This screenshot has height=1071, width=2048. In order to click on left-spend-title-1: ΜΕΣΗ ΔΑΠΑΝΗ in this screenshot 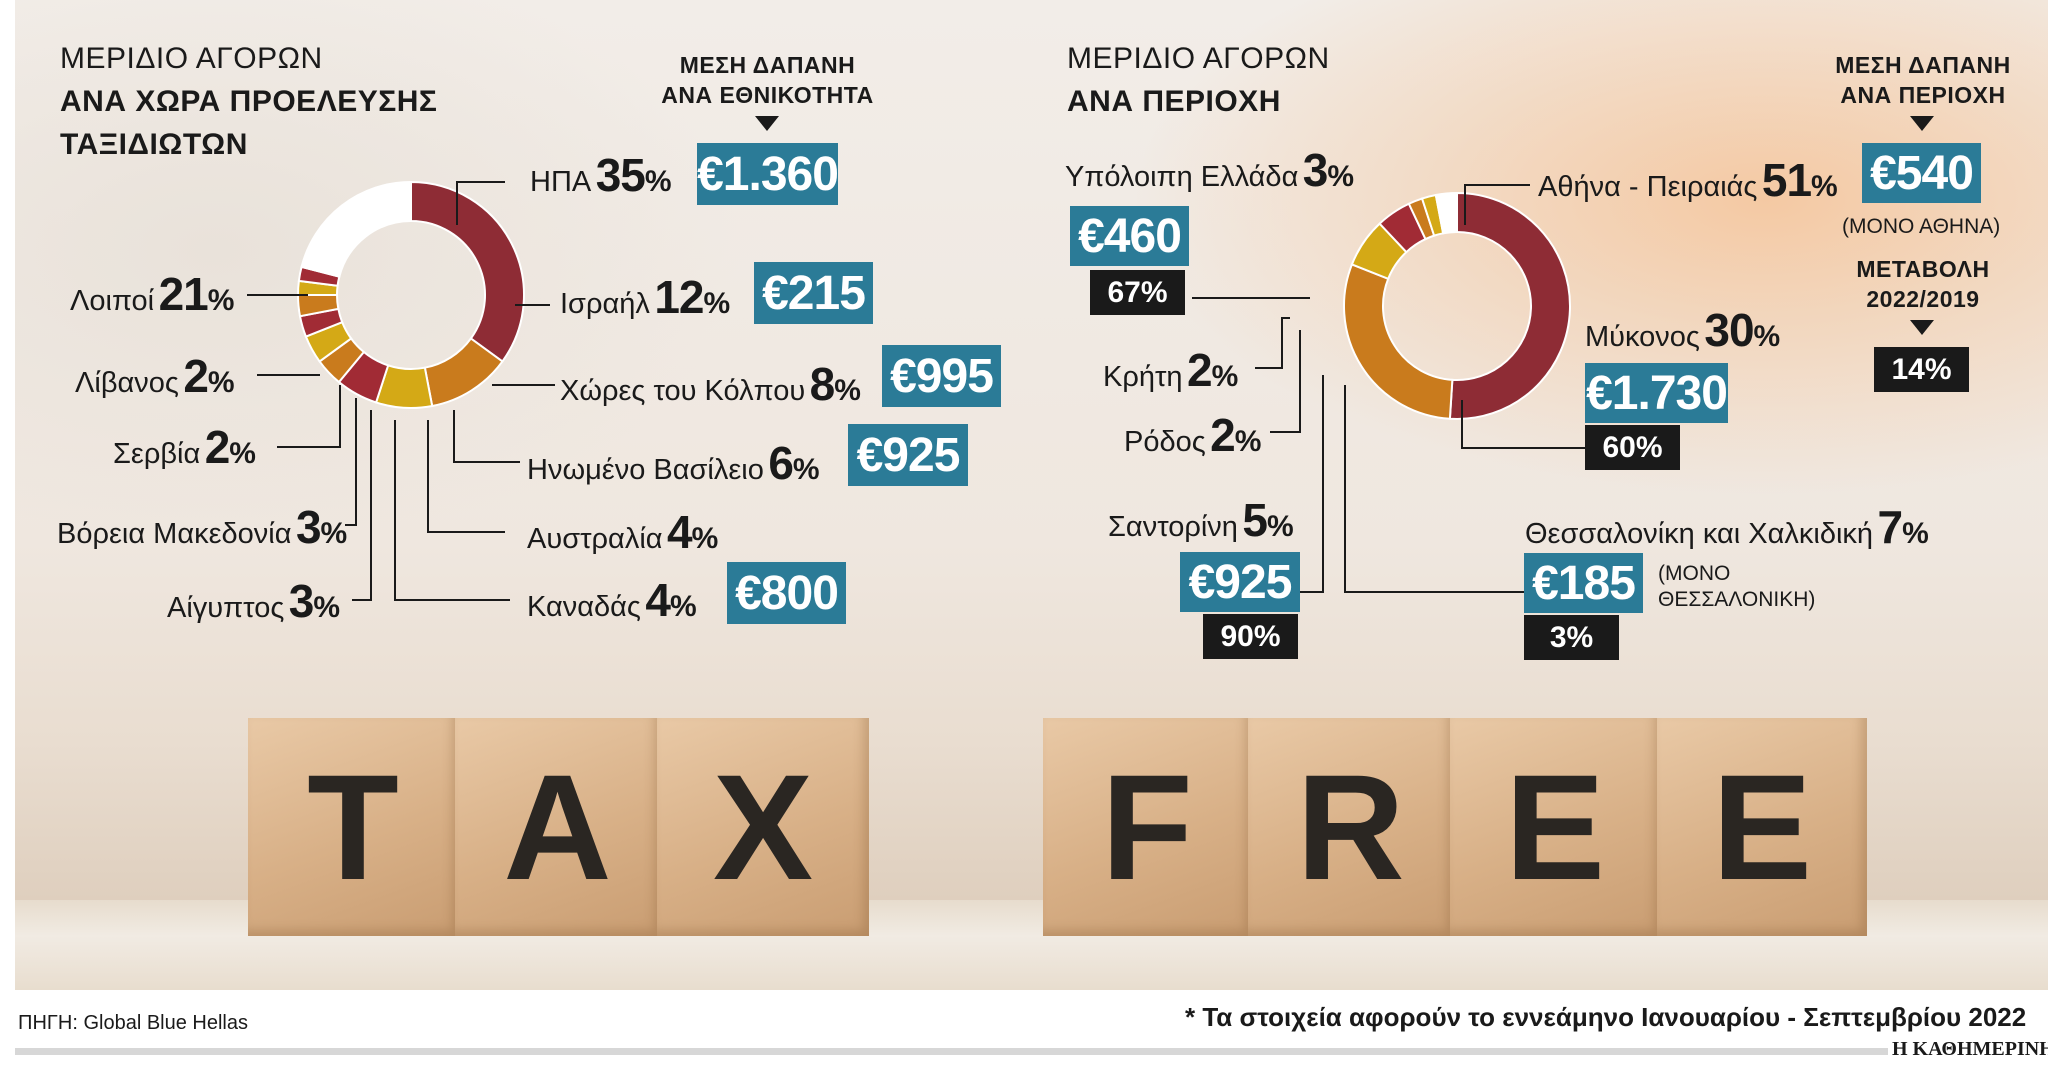, I will do `click(767, 65)`.